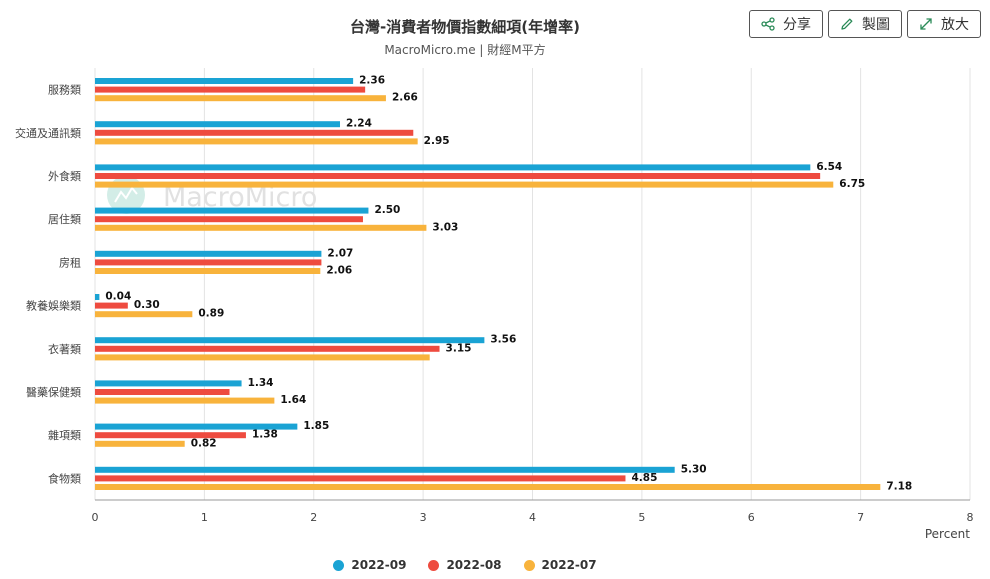 The image size is (990, 579). I want to click on x-tick-labels: 0 1 2 3 4 5 6 7 8, so click(533, 517).